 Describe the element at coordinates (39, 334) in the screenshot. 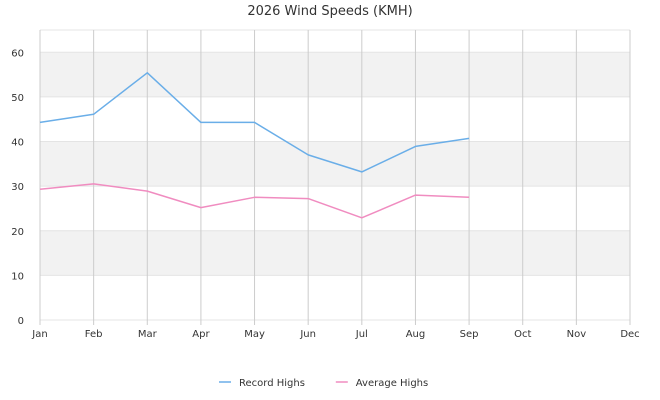

I see `x-tick-label: Jan` at that location.